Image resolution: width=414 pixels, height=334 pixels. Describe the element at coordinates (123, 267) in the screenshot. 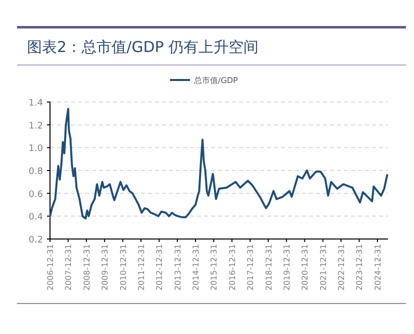

I see `x-tick-label: 2010-12-31` at that location.